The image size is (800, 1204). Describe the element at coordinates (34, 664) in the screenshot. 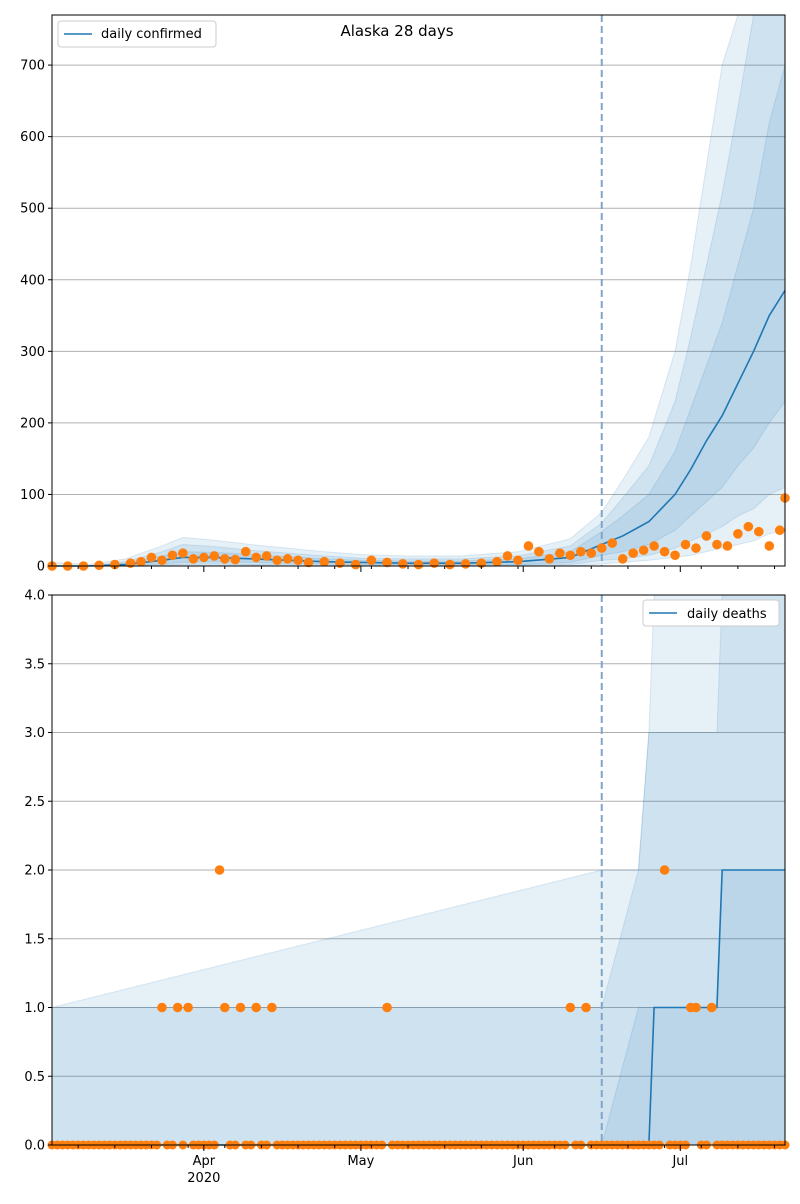

I see `y-tick-label: 3.5` at that location.